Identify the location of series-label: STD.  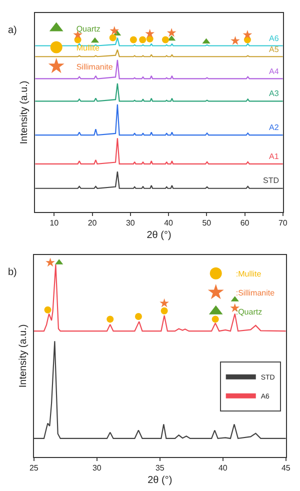
(271, 180).